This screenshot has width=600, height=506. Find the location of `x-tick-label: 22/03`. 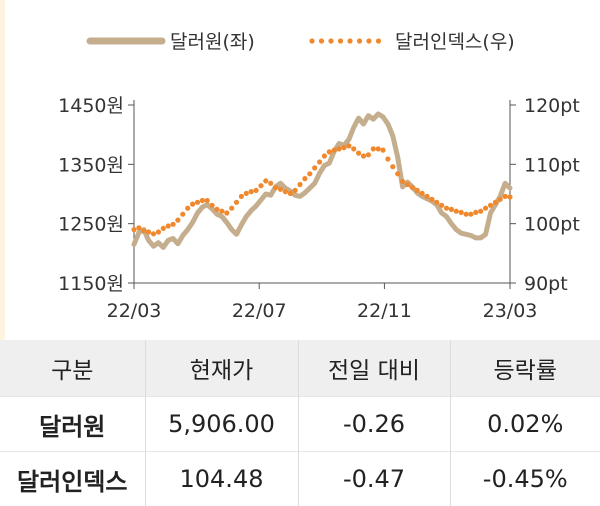

x-tick-label: 22/03 is located at coordinates (134, 311).